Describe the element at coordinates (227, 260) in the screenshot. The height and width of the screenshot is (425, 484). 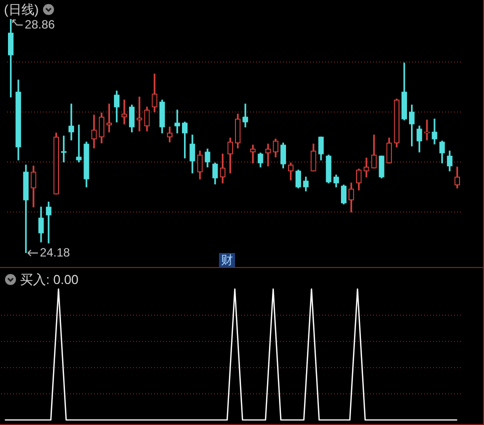
I see `annotation: 财` at that location.